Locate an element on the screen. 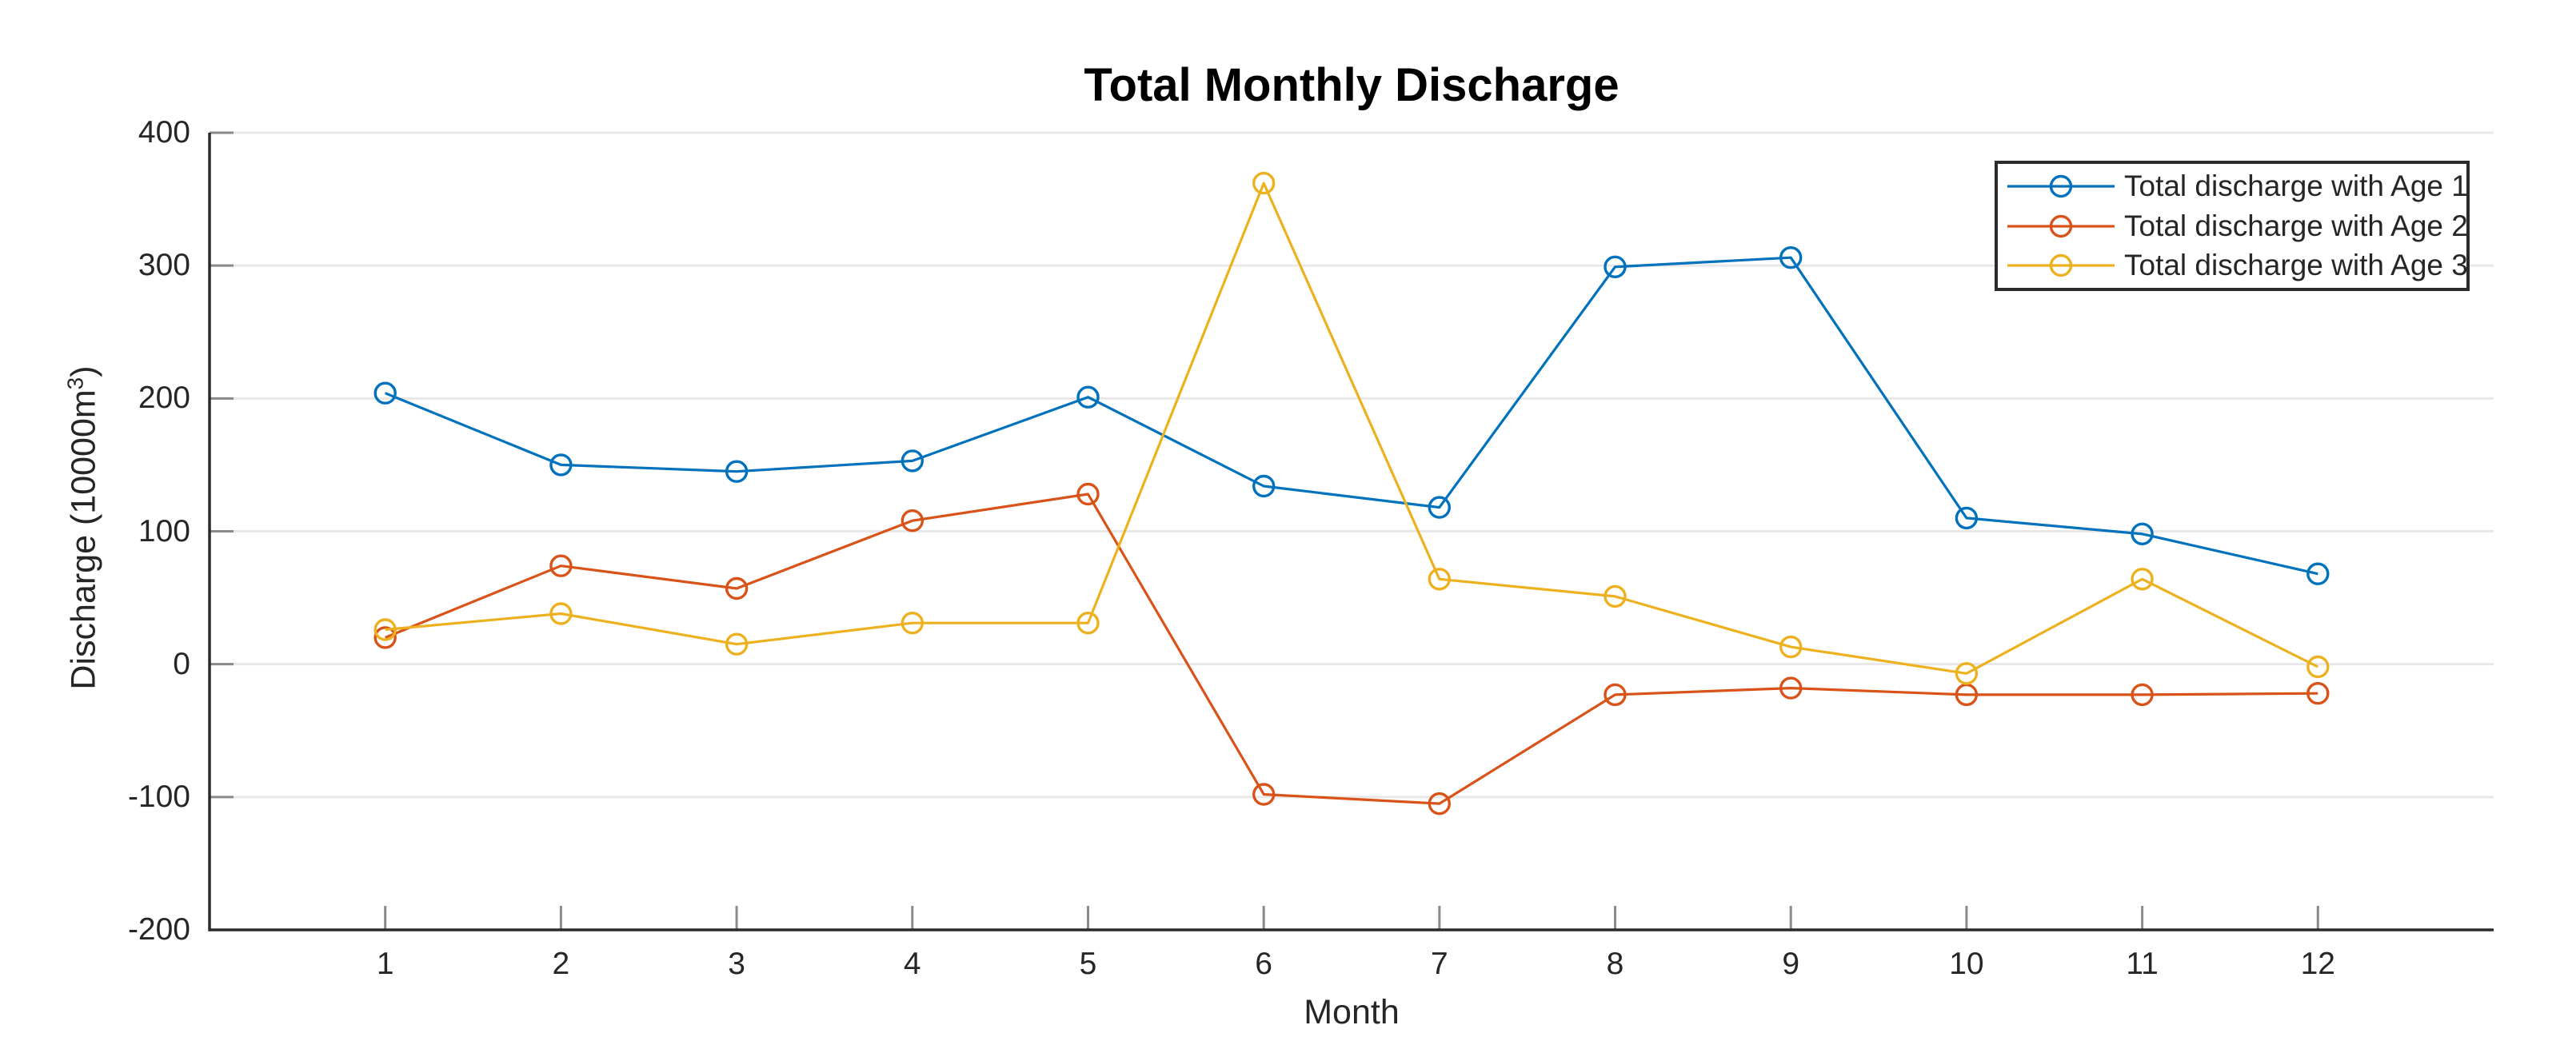 The width and height of the screenshot is (2576, 1061). x-tick-label: 10 is located at coordinates (1967, 964).